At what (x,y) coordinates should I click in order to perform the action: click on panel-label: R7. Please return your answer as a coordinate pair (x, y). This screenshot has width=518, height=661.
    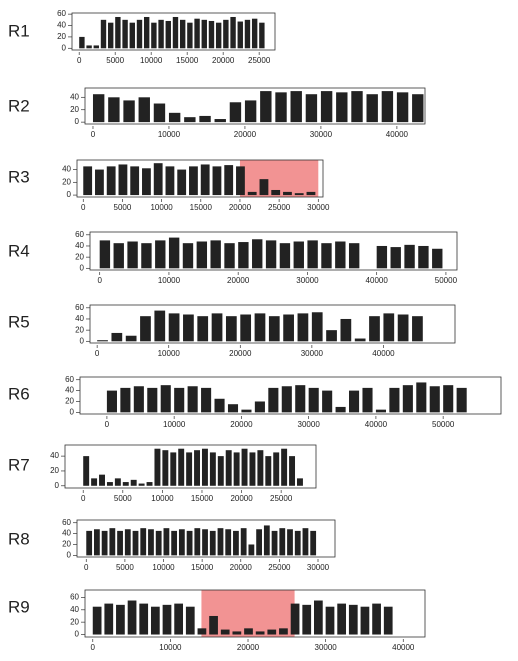
    Looking at the image, I should click on (19, 464).